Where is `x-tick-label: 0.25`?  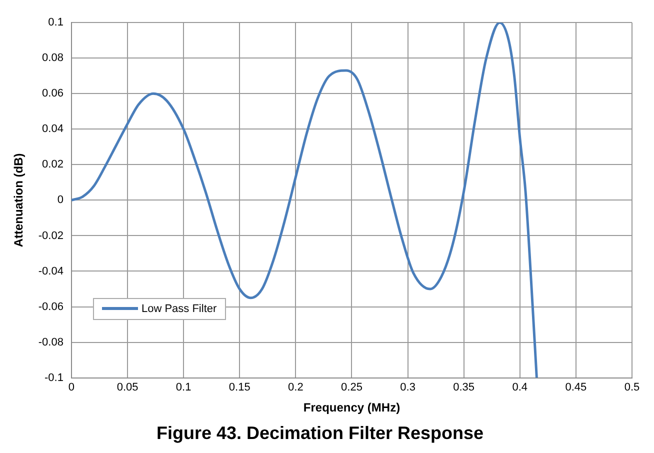
x-tick-label: 0.25 is located at coordinates (351, 387).